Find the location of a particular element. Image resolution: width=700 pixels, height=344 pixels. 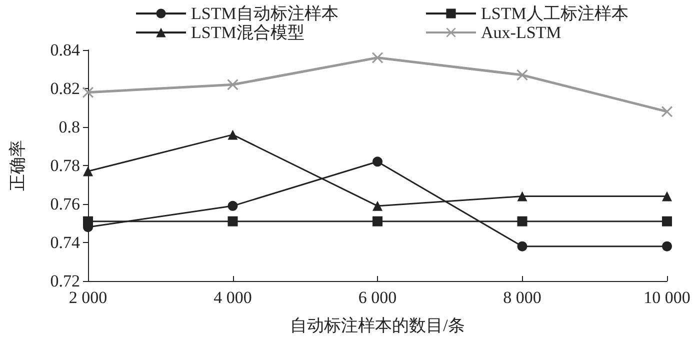

legend-label: LSTM自动标注样本 is located at coordinates (264, 13).